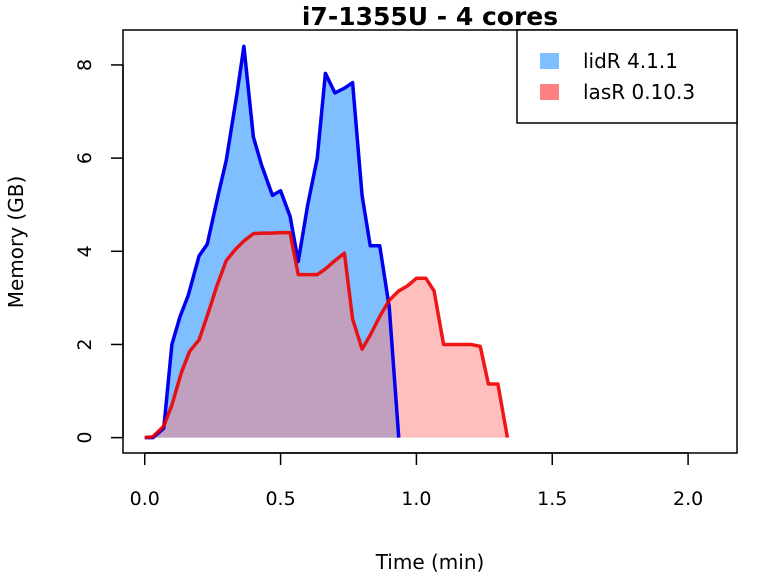  I want to click on chart-title: i7-1355U - 4 cores, so click(430, 16).